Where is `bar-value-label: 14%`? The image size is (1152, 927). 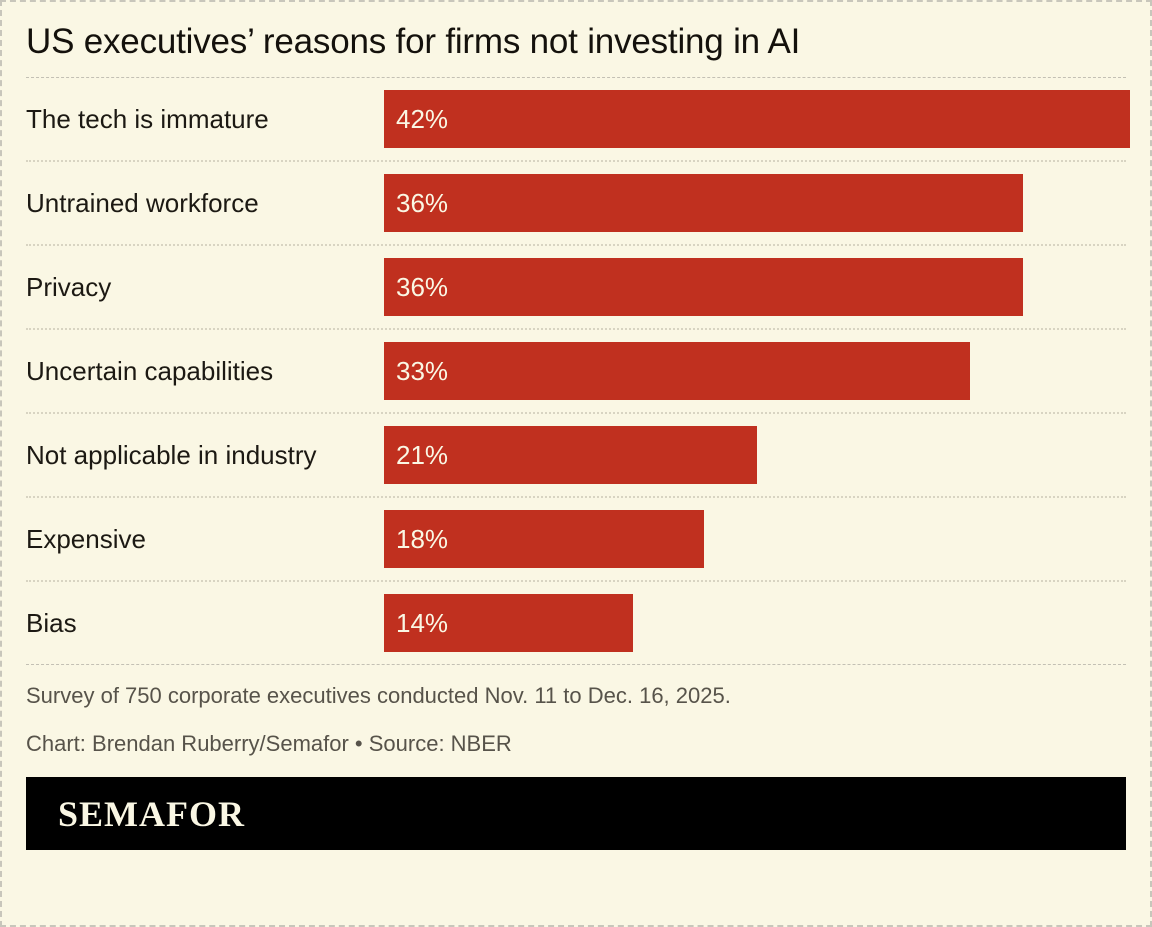 bar-value-label: 14% is located at coordinates (422, 623).